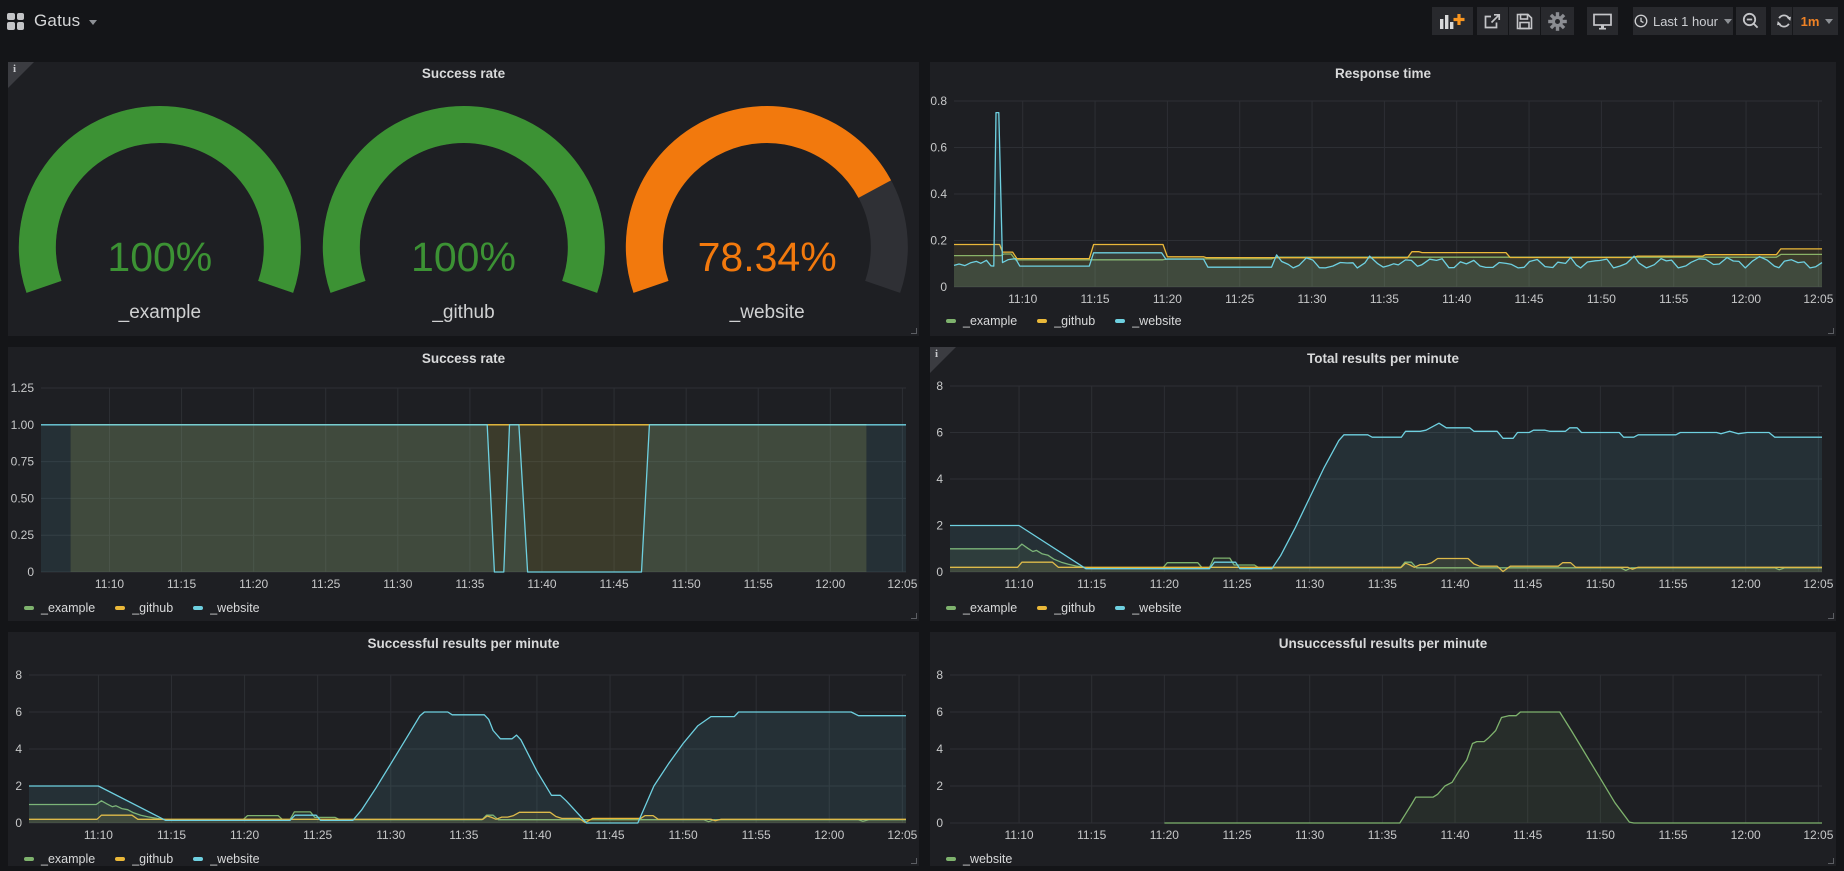 Image resolution: width=1844 pixels, height=871 pixels. I want to click on apps-grid-icon, so click(15, 21).